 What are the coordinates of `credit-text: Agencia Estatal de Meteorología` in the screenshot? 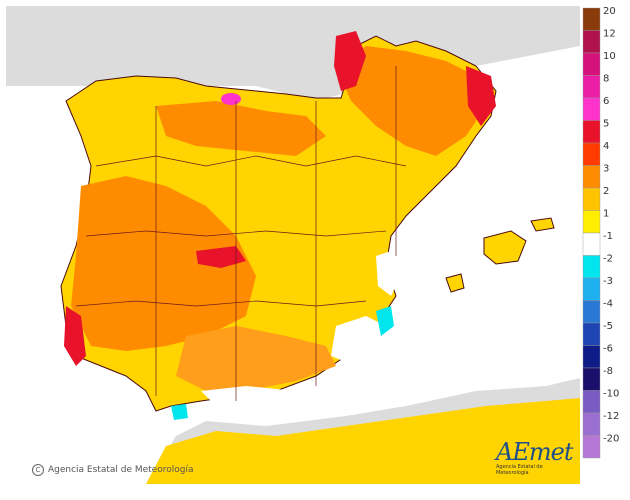 It's located at (121, 470).